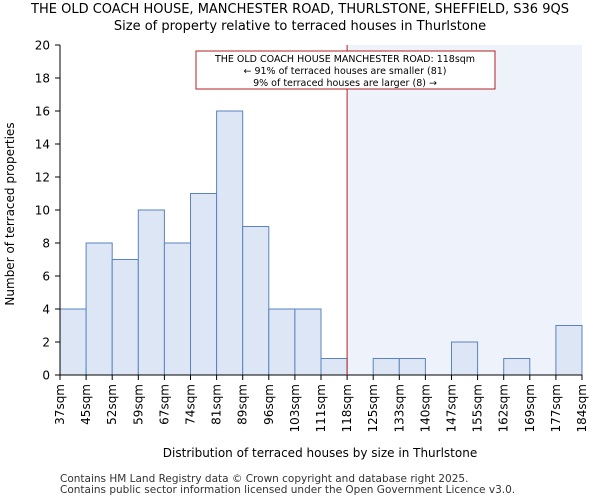 The image size is (600, 500). Describe the element at coordinates (282, 342) in the screenshot. I see `bar-96sqm` at that location.